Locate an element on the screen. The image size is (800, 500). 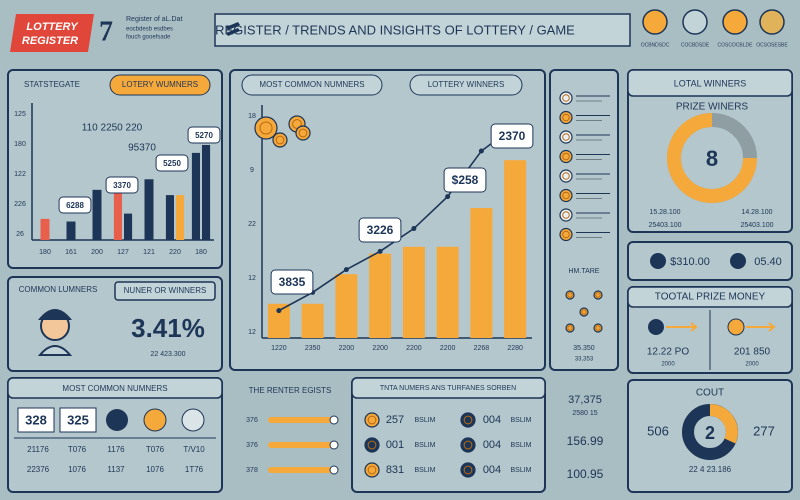
tab: LOTTERY WINNERS is located at coordinates (466, 84).